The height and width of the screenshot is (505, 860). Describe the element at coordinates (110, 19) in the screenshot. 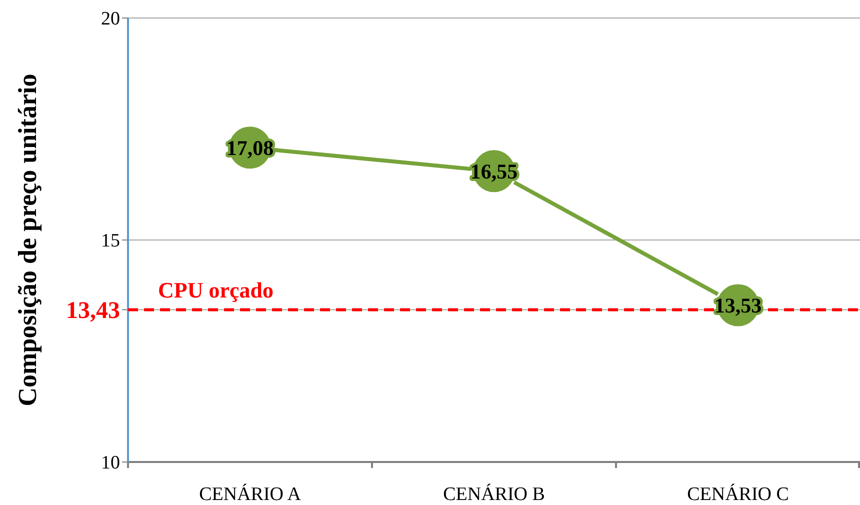

I see `y-tick-label: 20` at that location.